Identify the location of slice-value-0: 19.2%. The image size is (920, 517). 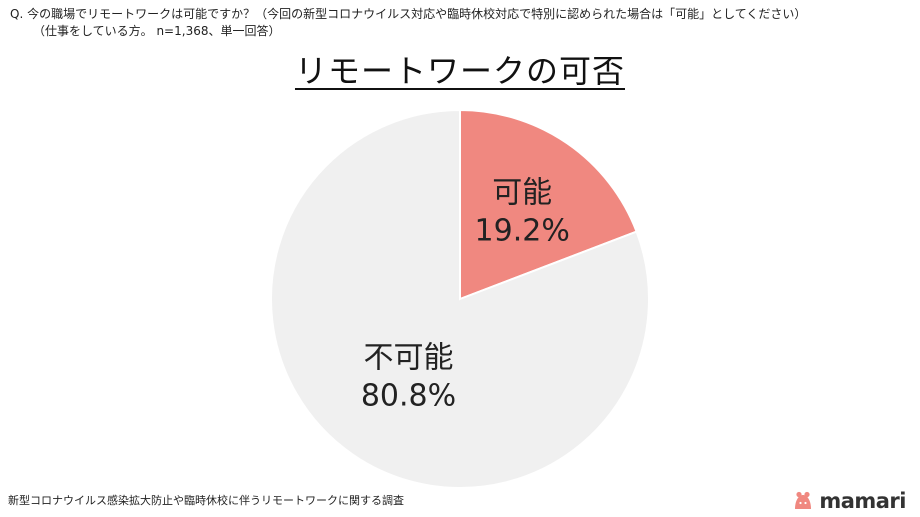
(522, 231).